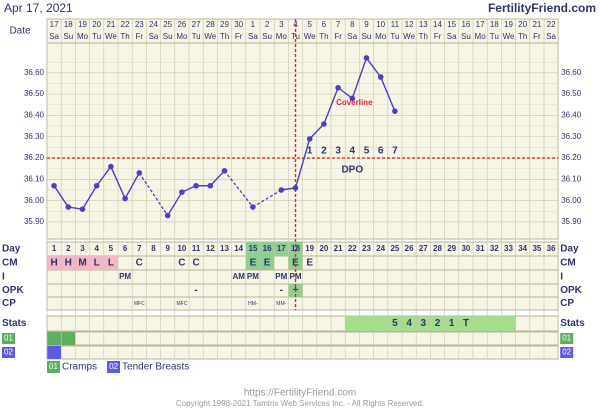  Describe the element at coordinates (338, 248) in the screenshot. I see `day-number: 21` at that location.